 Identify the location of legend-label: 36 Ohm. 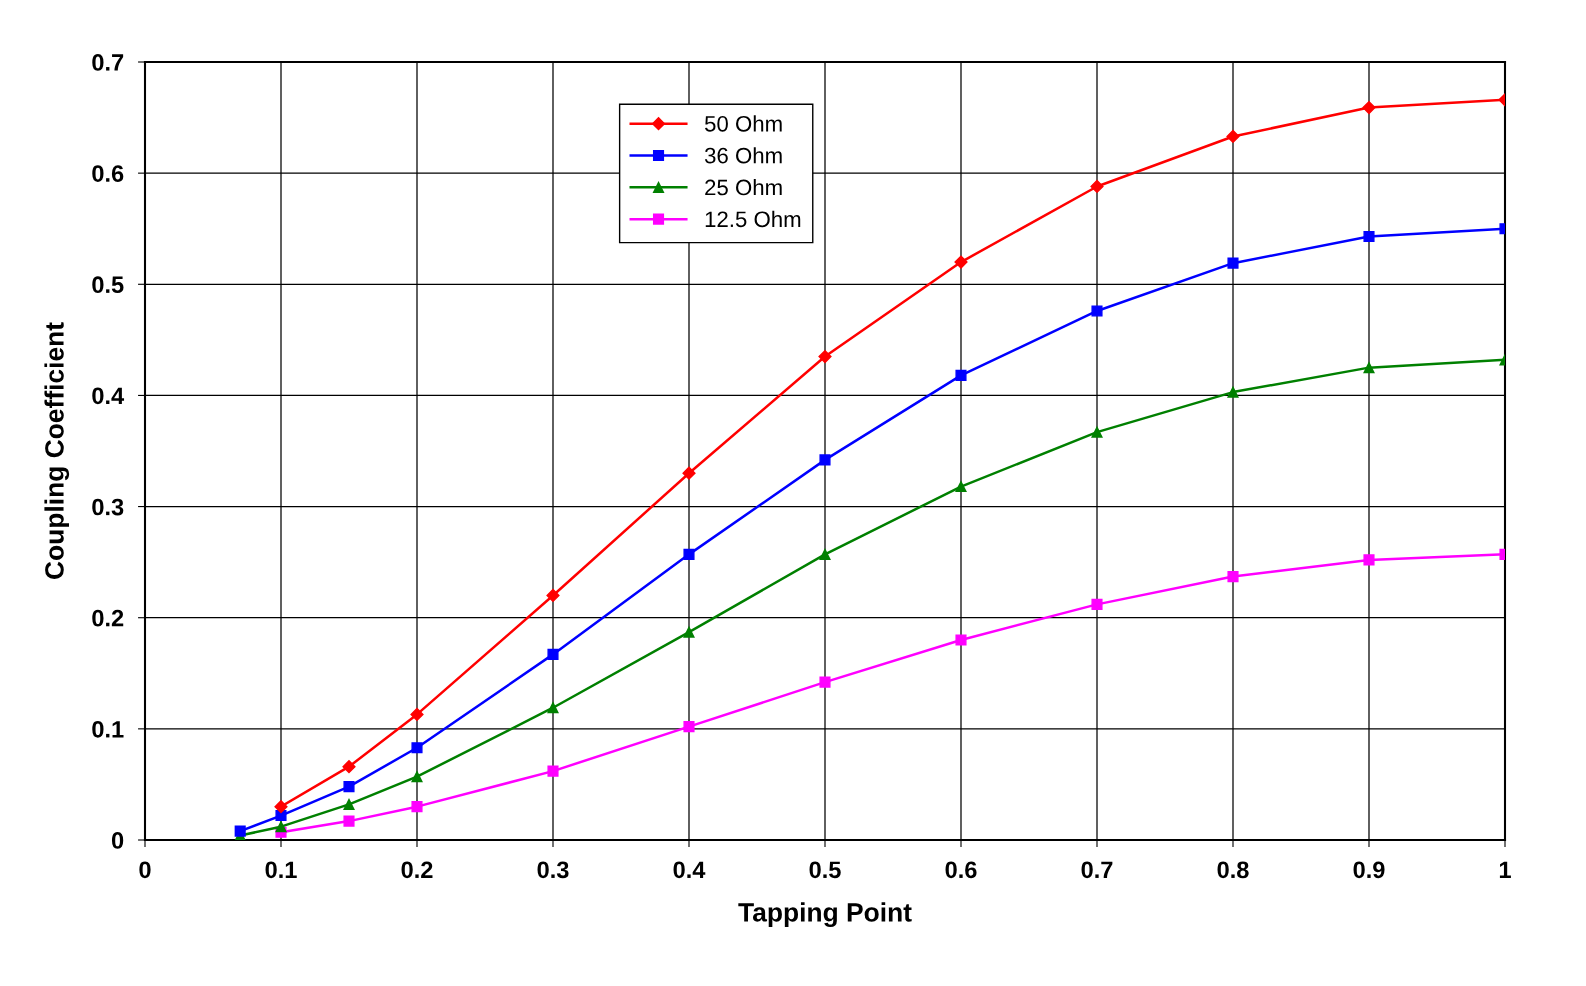
(743, 155).